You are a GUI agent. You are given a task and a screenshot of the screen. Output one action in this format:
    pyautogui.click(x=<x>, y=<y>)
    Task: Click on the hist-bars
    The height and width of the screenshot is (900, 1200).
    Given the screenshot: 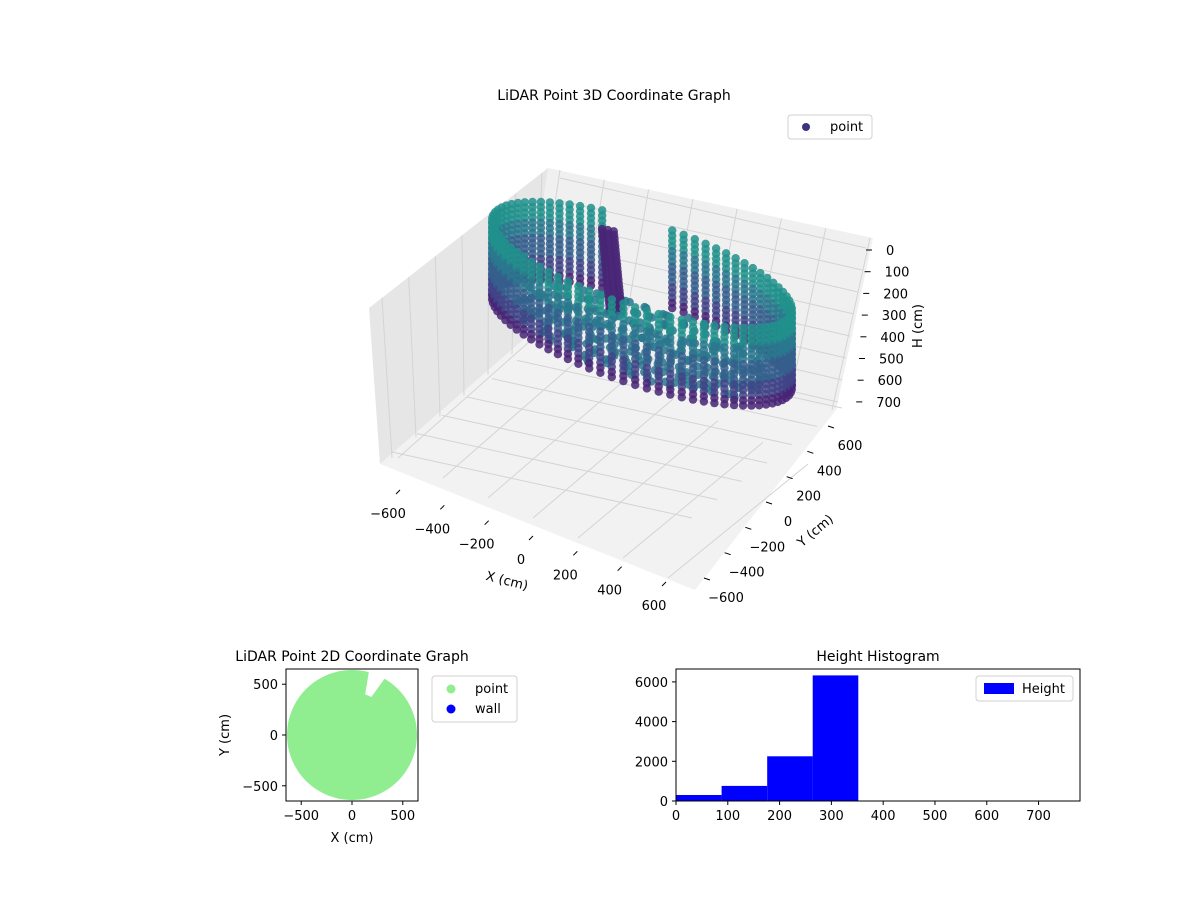 What is the action you would take?
    pyautogui.click(x=767, y=738)
    